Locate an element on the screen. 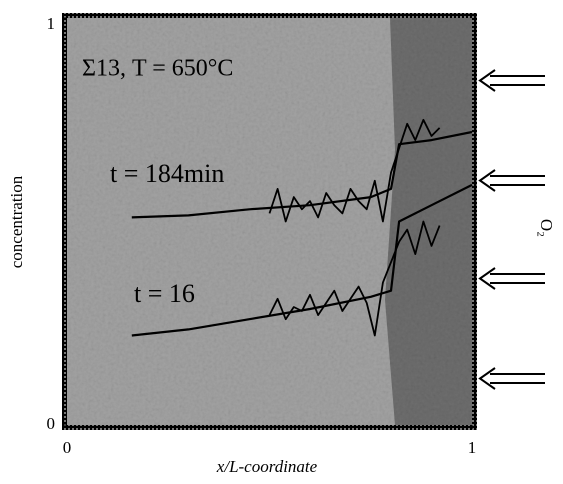 This screenshot has width=563, height=484. arrows is located at coordinates (511, 229).